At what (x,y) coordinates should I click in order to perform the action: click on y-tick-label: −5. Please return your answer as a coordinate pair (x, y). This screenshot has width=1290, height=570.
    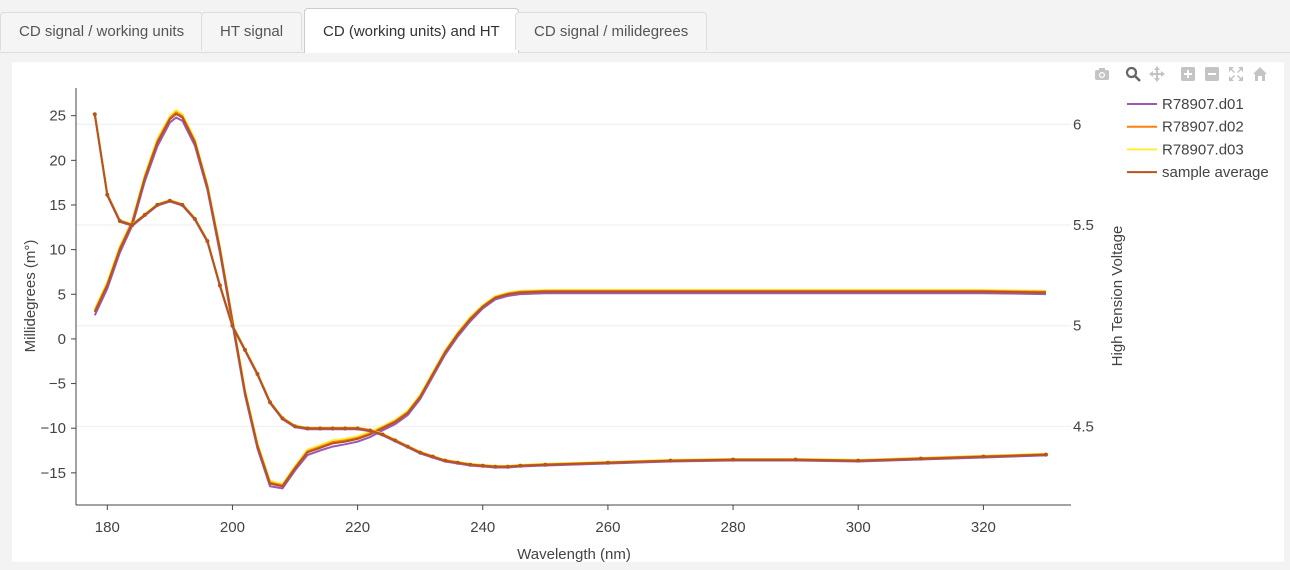
    Looking at the image, I should click on (57, 384).